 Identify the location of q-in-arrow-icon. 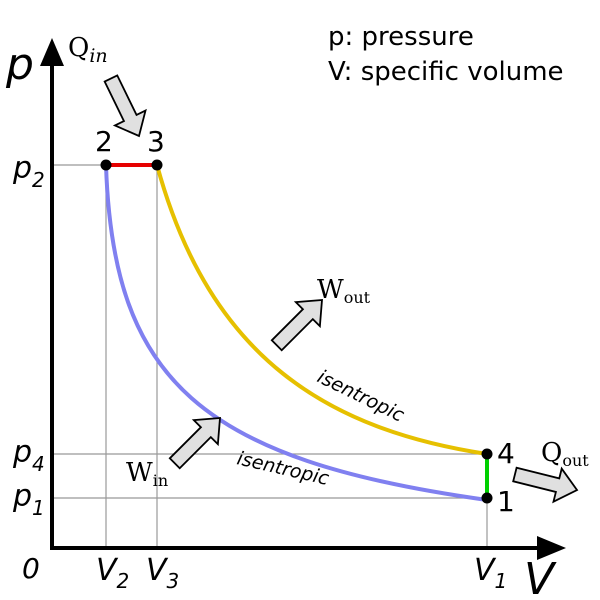
(125, 106).